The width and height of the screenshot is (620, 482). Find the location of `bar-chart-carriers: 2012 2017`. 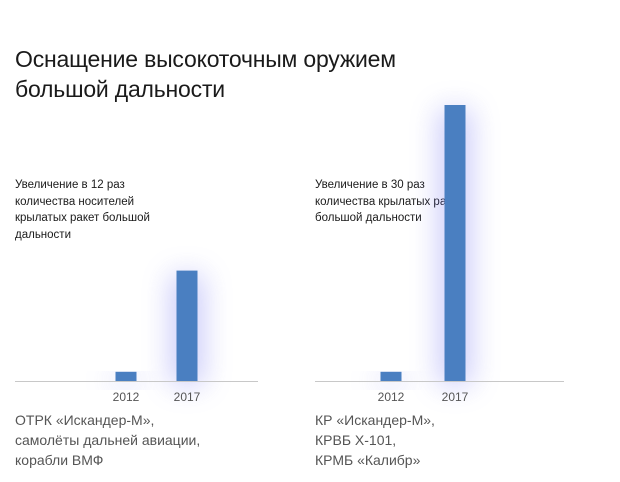

bar-chart-carriers: 2012 2017 is located at coordinates (136, 337).